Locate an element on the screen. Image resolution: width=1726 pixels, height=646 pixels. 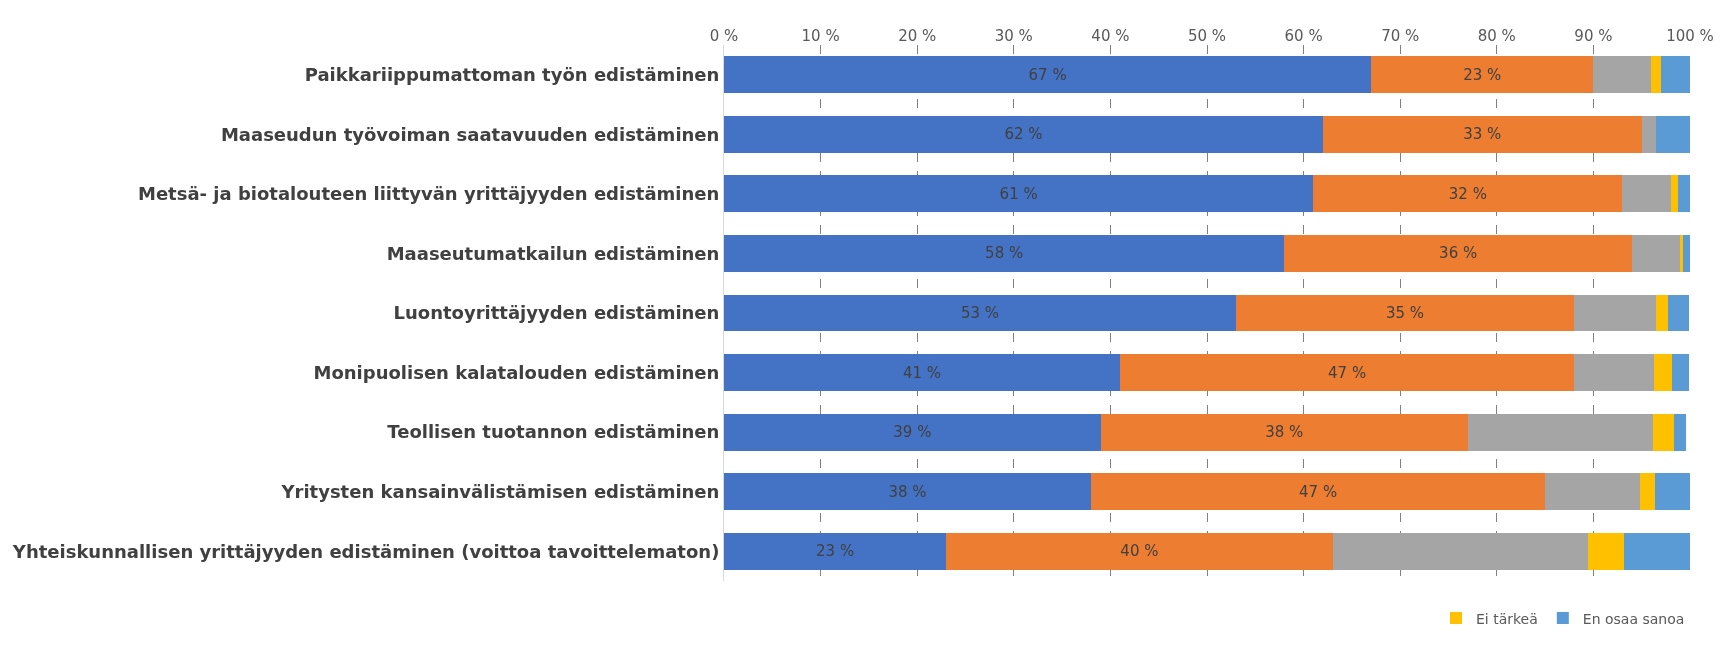
data-label: 40 % is located at coordinates (1139, 551).